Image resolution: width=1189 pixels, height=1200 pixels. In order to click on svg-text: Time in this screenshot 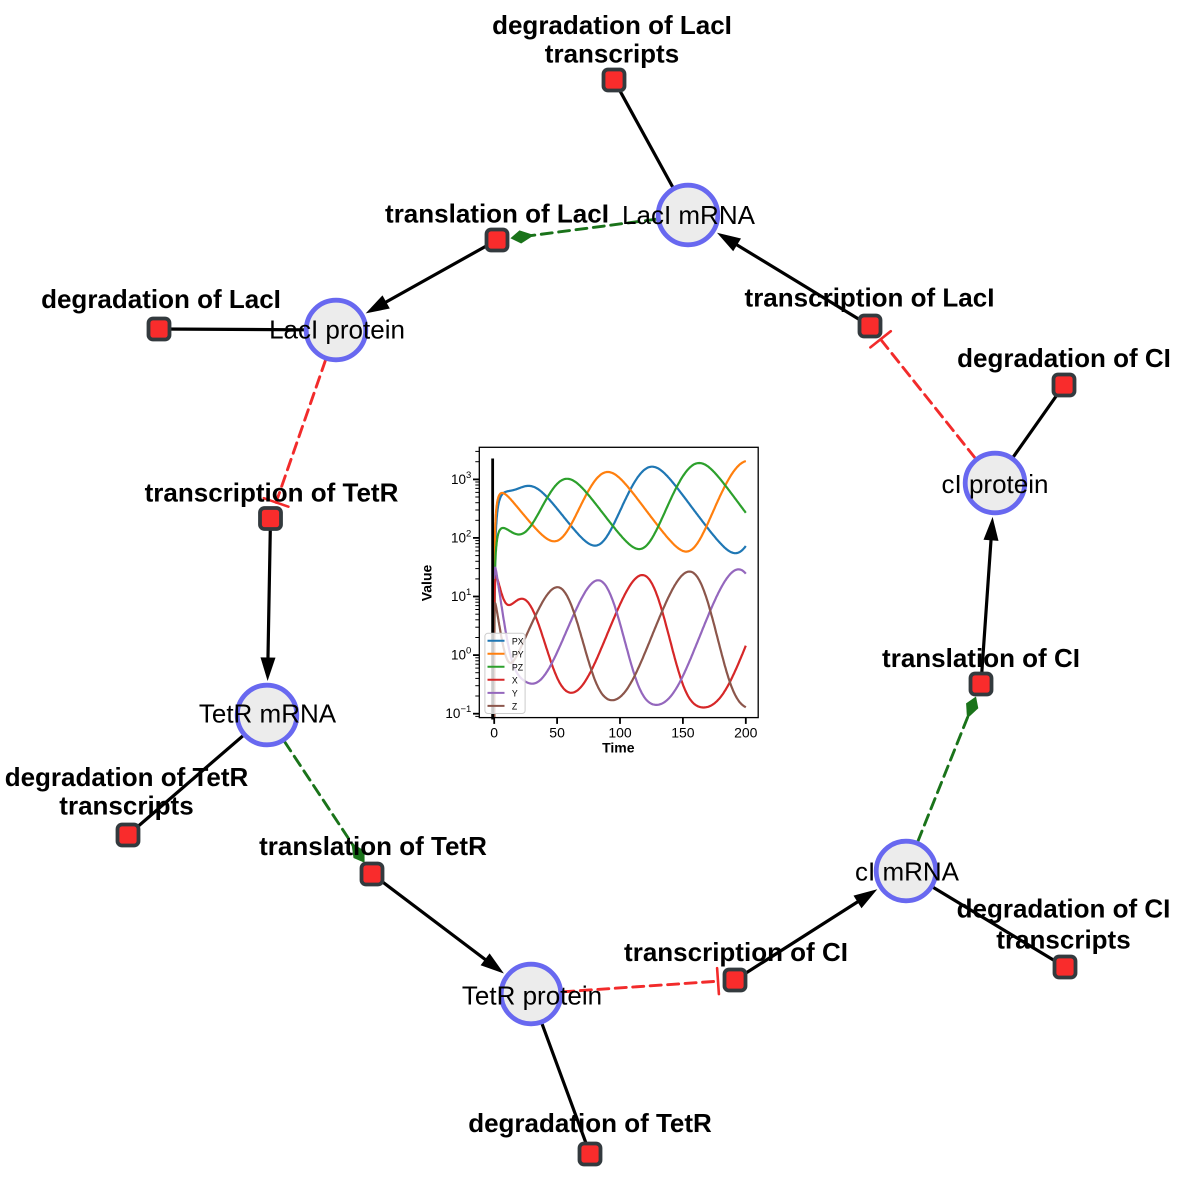, I will do `click(618, 748)`.